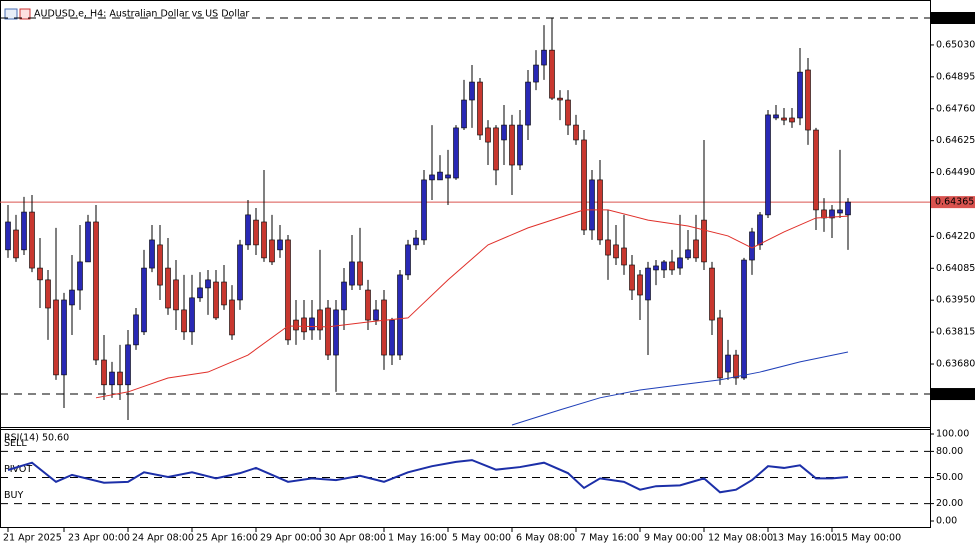 This screenshot has width=976, height=548. What do you see at coordinates (355, 538) in the screenshot?
I see `x-tick-label: 30 Apr 08:00` at bounding box center [355, 538].